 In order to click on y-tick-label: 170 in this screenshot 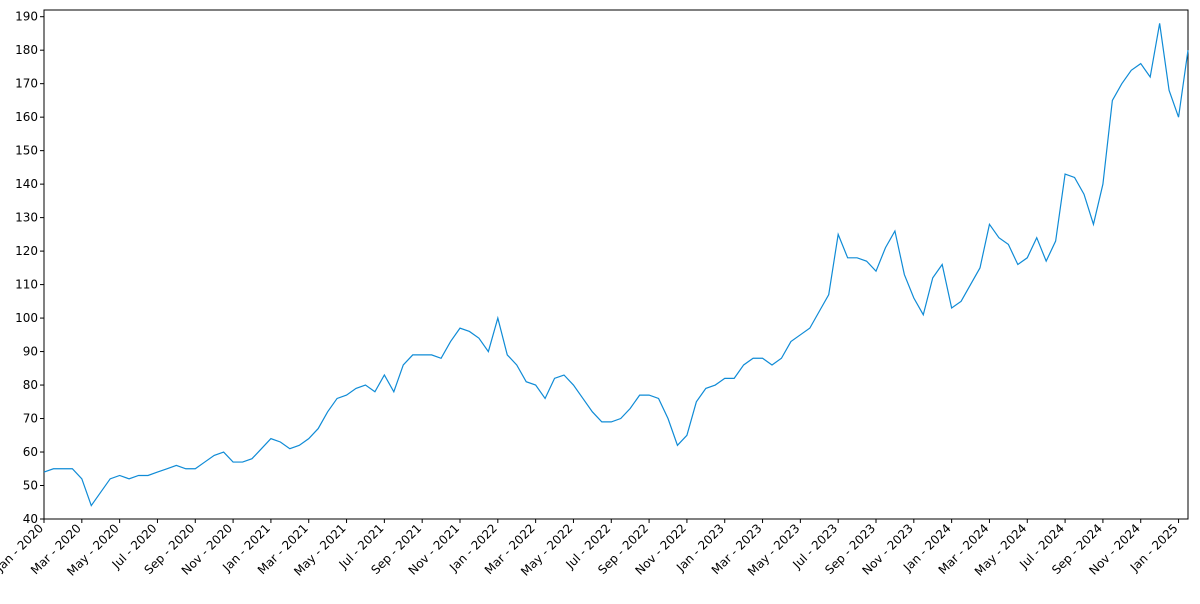, I will do `click(26, 84)`.